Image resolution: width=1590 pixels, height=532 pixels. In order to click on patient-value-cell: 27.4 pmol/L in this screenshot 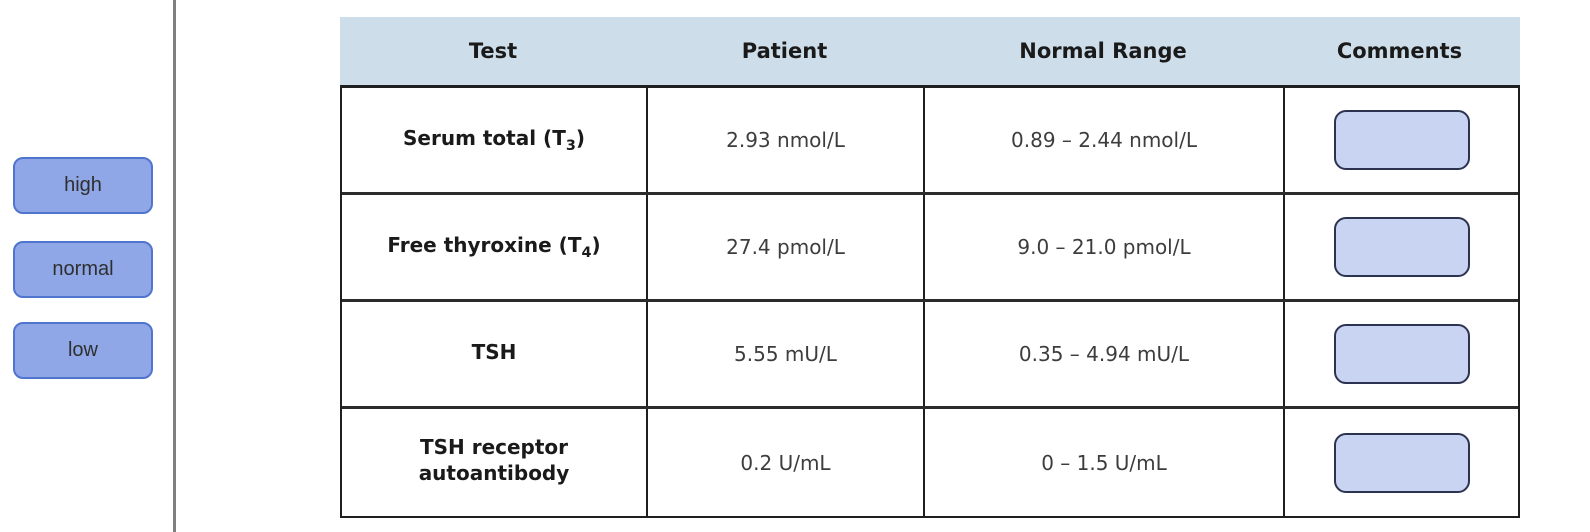, I will do `click(786, 247)`.